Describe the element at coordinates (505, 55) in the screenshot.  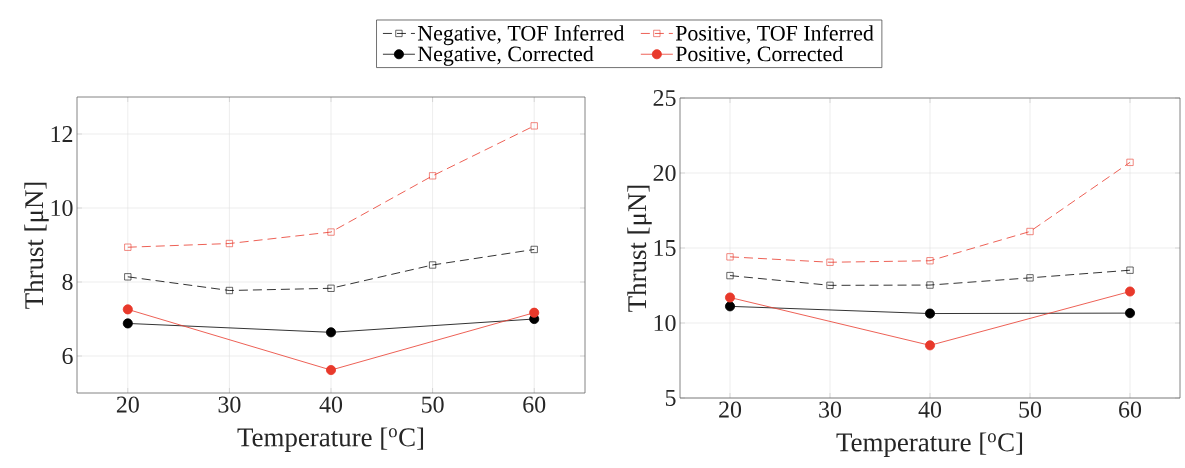
I see `legend-label: Negative, Corrected` at that location.